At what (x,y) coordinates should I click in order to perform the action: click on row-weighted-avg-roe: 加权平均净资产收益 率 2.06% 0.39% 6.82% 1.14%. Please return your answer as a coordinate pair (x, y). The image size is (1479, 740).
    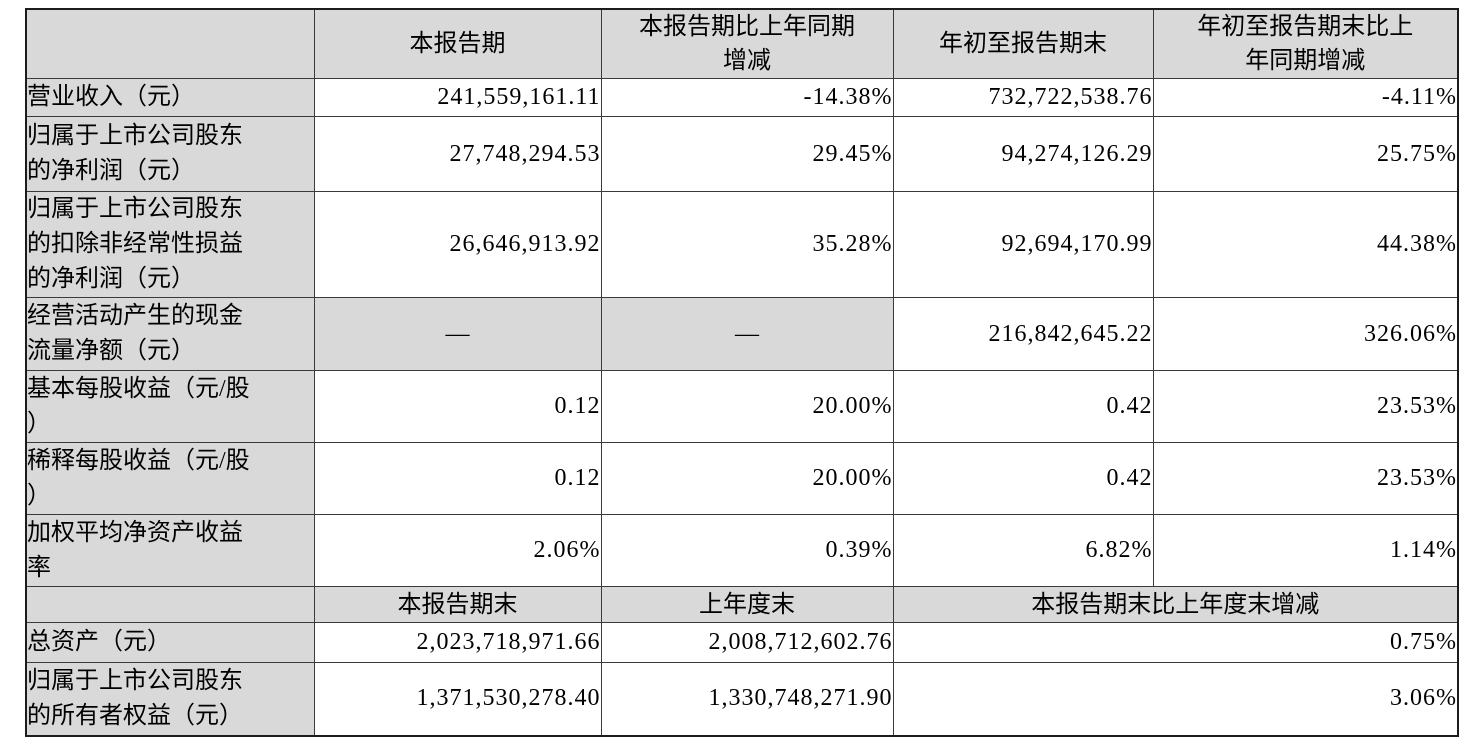
    Looking at the image, I should click on (742, 550).